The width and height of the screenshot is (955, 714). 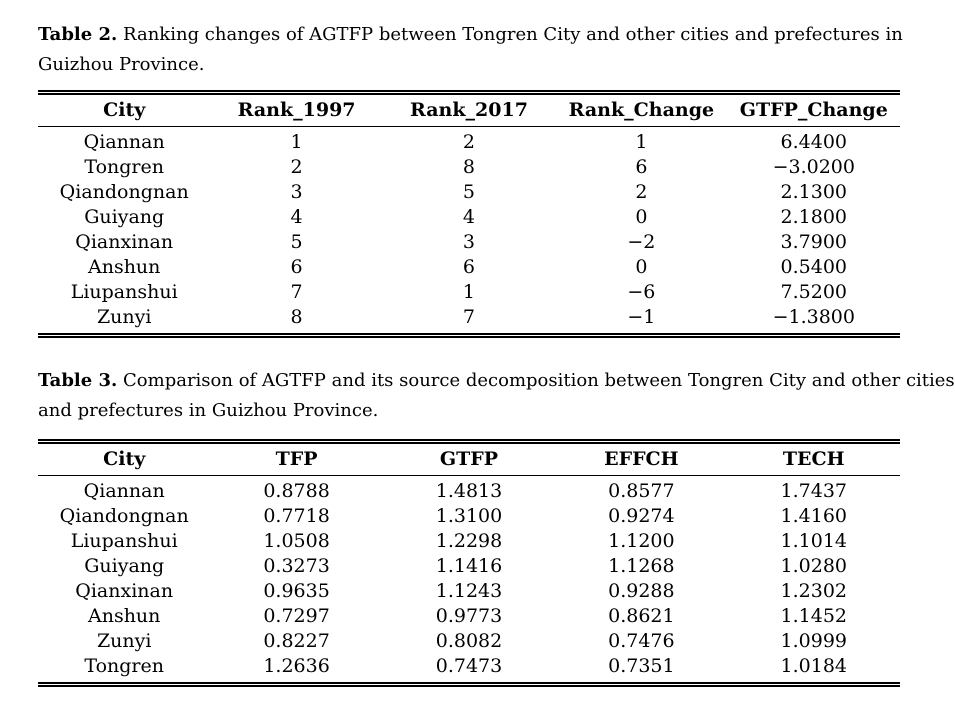 I want to click on table-cell: Qianxinan, so click(x=124, y=242).